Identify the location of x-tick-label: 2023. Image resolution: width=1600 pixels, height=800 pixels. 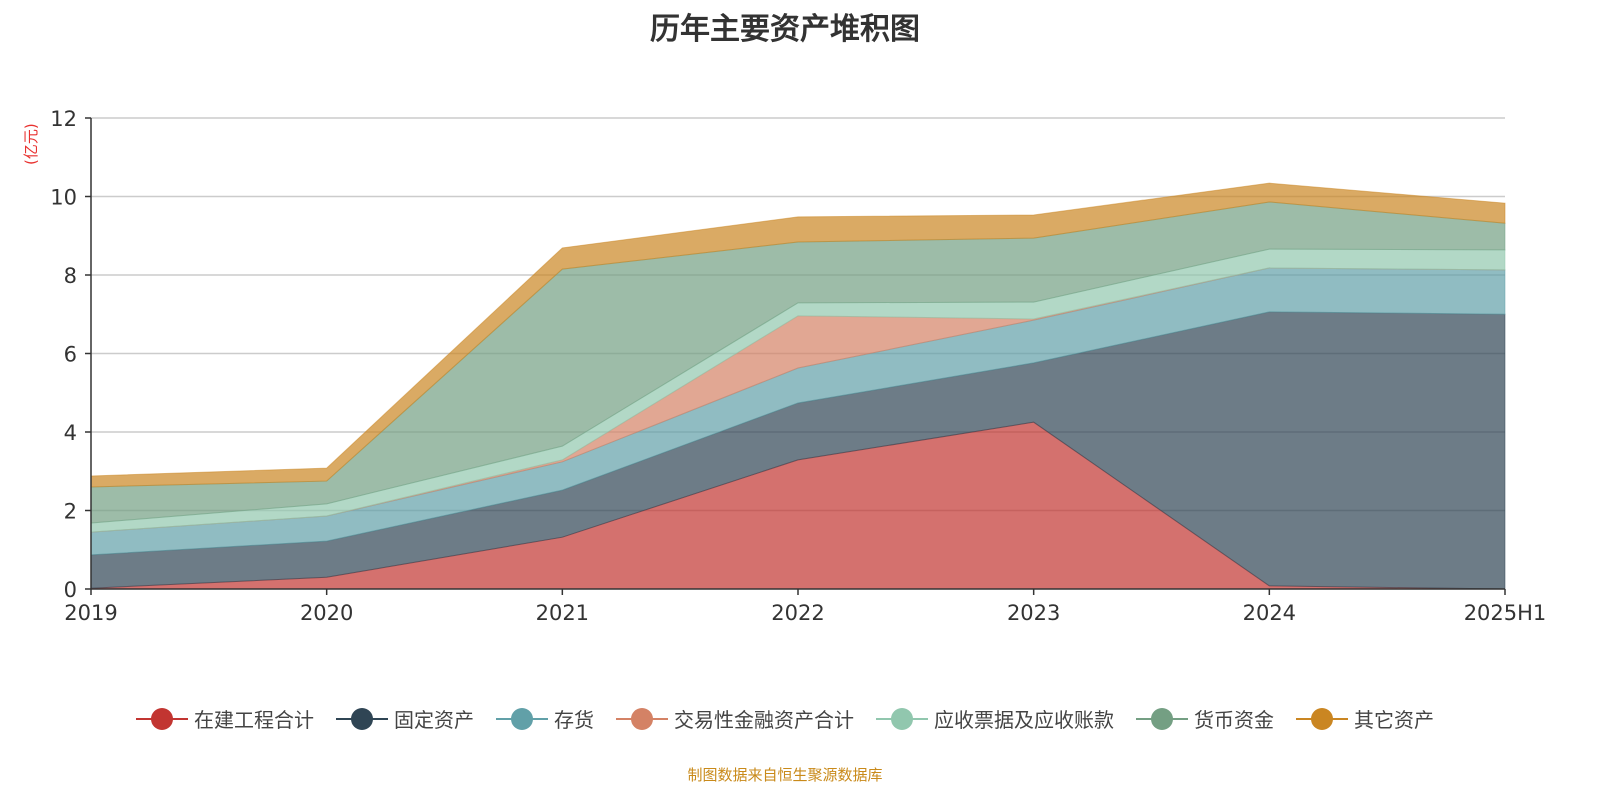
(1033, 613).